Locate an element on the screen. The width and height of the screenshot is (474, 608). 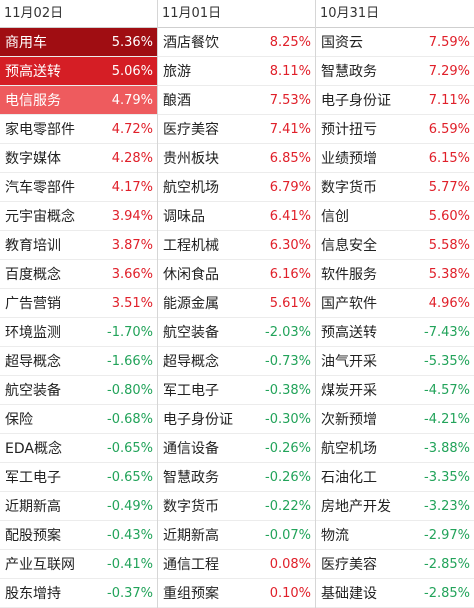
sector-name: 近期新高 is located at coordinates (191, 536).